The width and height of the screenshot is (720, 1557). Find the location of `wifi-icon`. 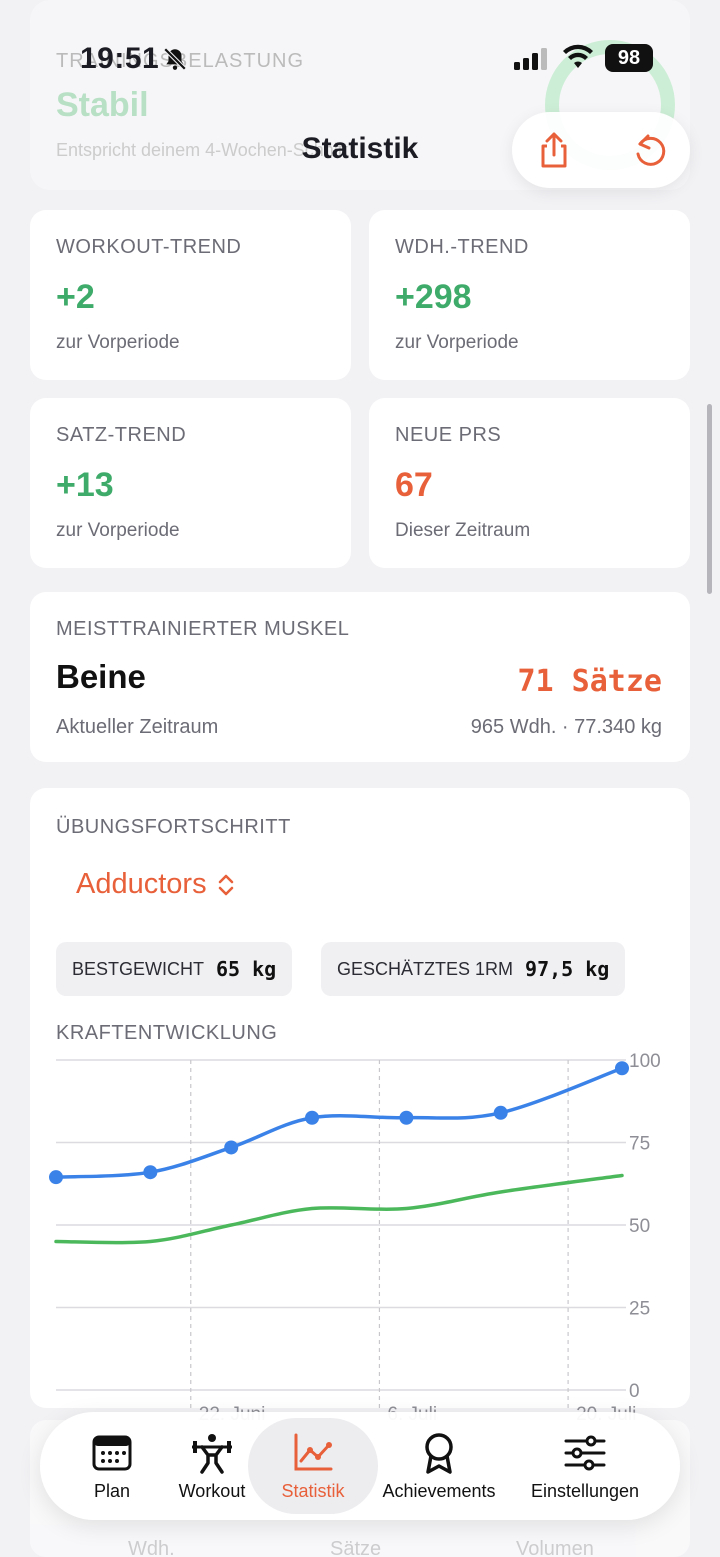

wifi-icon is located at coordinates (578, 56).